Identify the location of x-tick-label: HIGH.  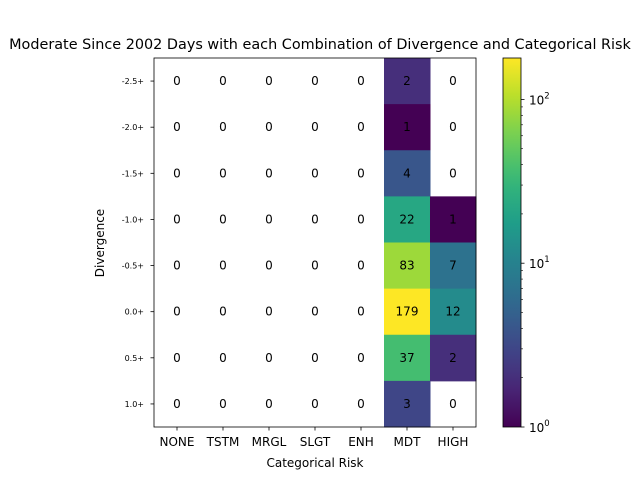
(453, 442).